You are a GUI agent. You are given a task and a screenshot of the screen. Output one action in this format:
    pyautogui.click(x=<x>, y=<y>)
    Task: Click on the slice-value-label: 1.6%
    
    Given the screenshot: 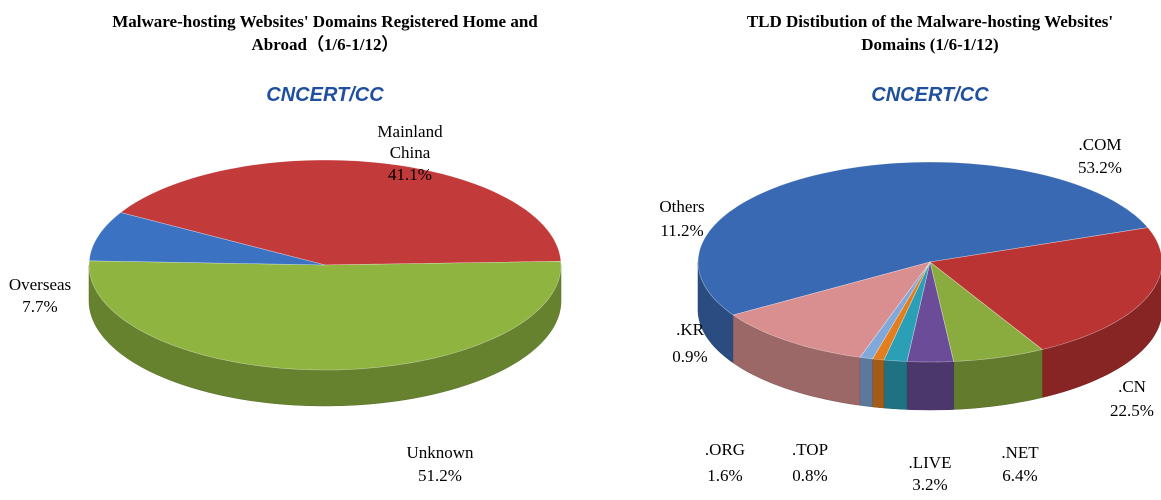 What is the action you would take?
    pyautogui.click(x=724, y=475)
    